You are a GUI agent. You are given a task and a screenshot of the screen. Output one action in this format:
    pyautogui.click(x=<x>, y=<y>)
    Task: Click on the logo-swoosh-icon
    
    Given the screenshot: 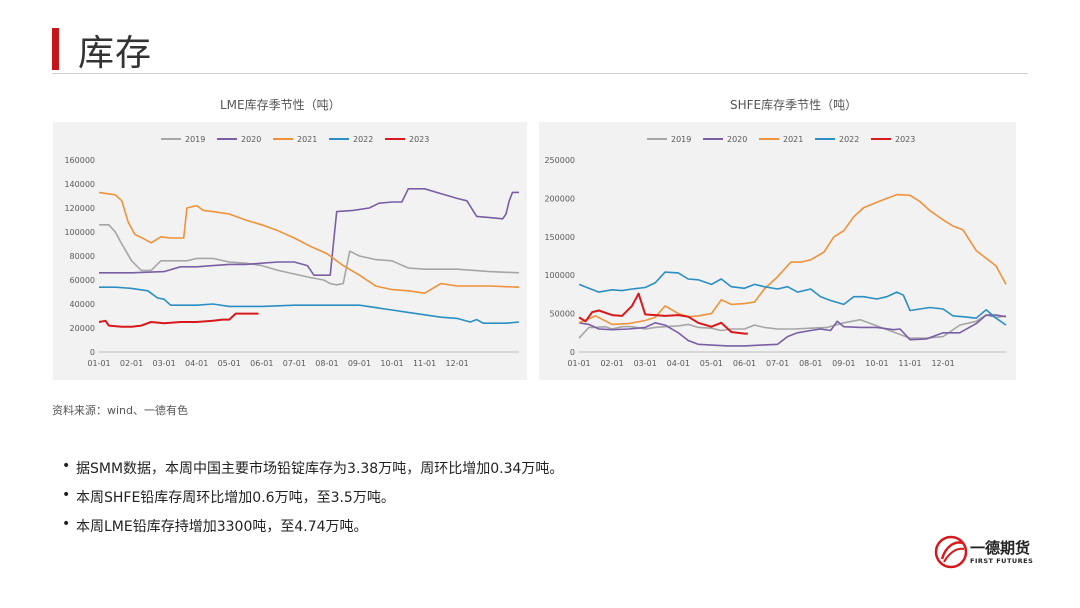 What is the action you would take?
    pyautogui.click(x=951, y=552)
    